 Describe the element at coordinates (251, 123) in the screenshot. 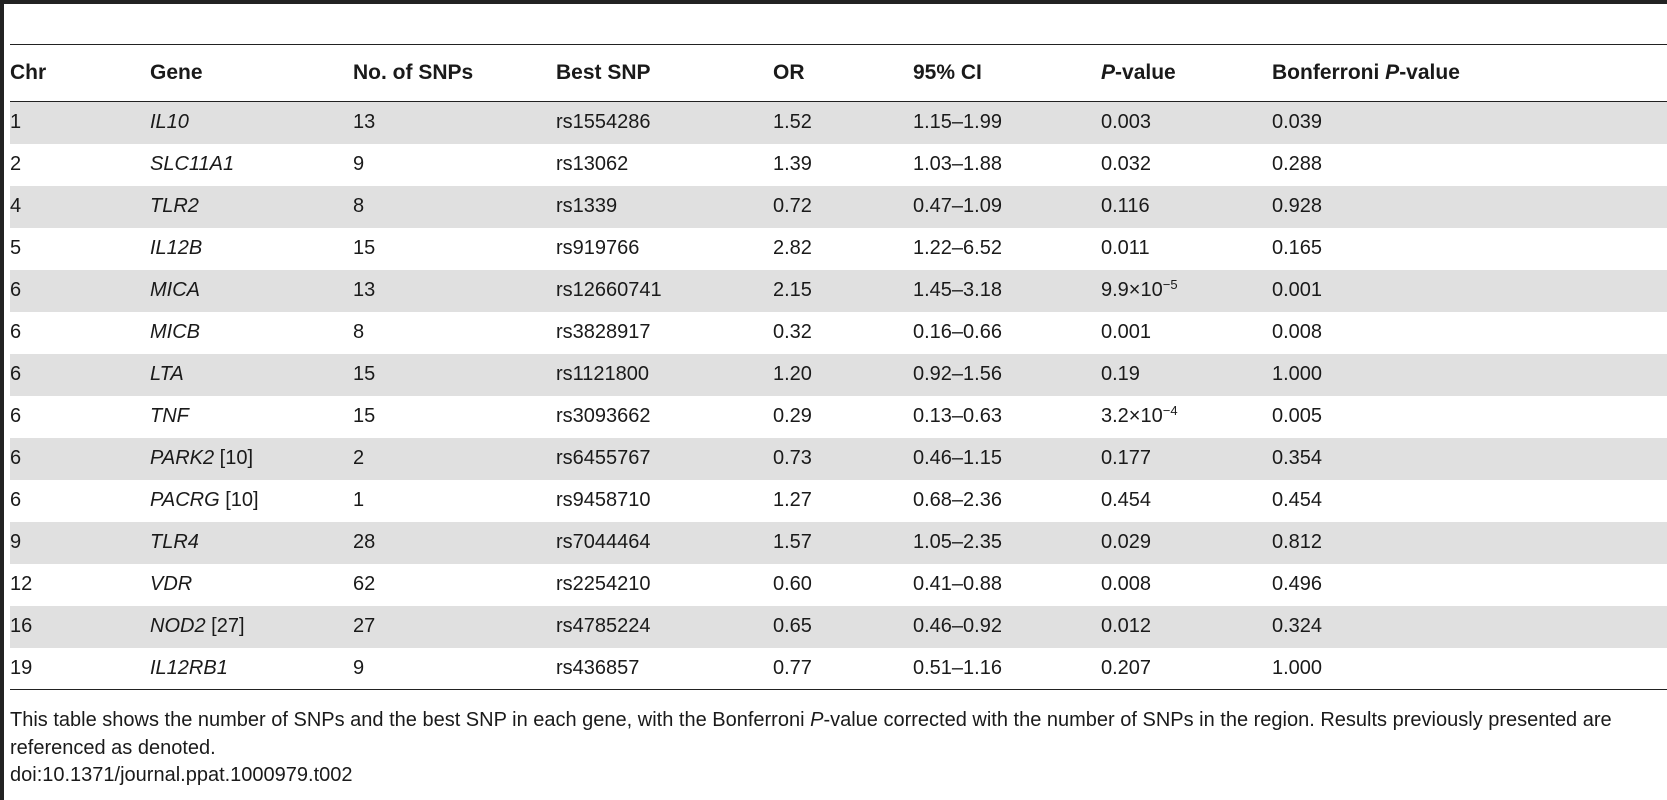

I see `cell-gene: IL10` at that location.